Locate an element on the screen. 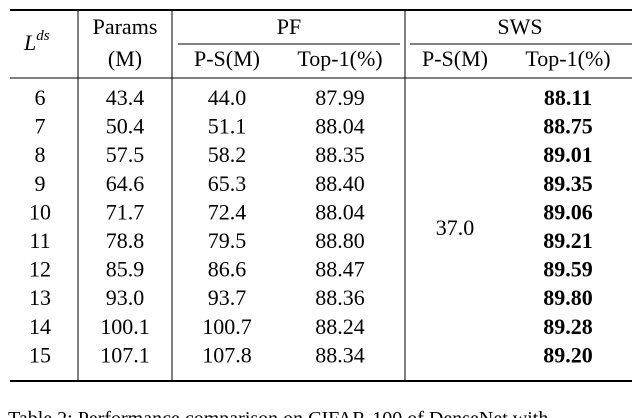  table-cell: 86.6 is located at coordinates (227, 269).